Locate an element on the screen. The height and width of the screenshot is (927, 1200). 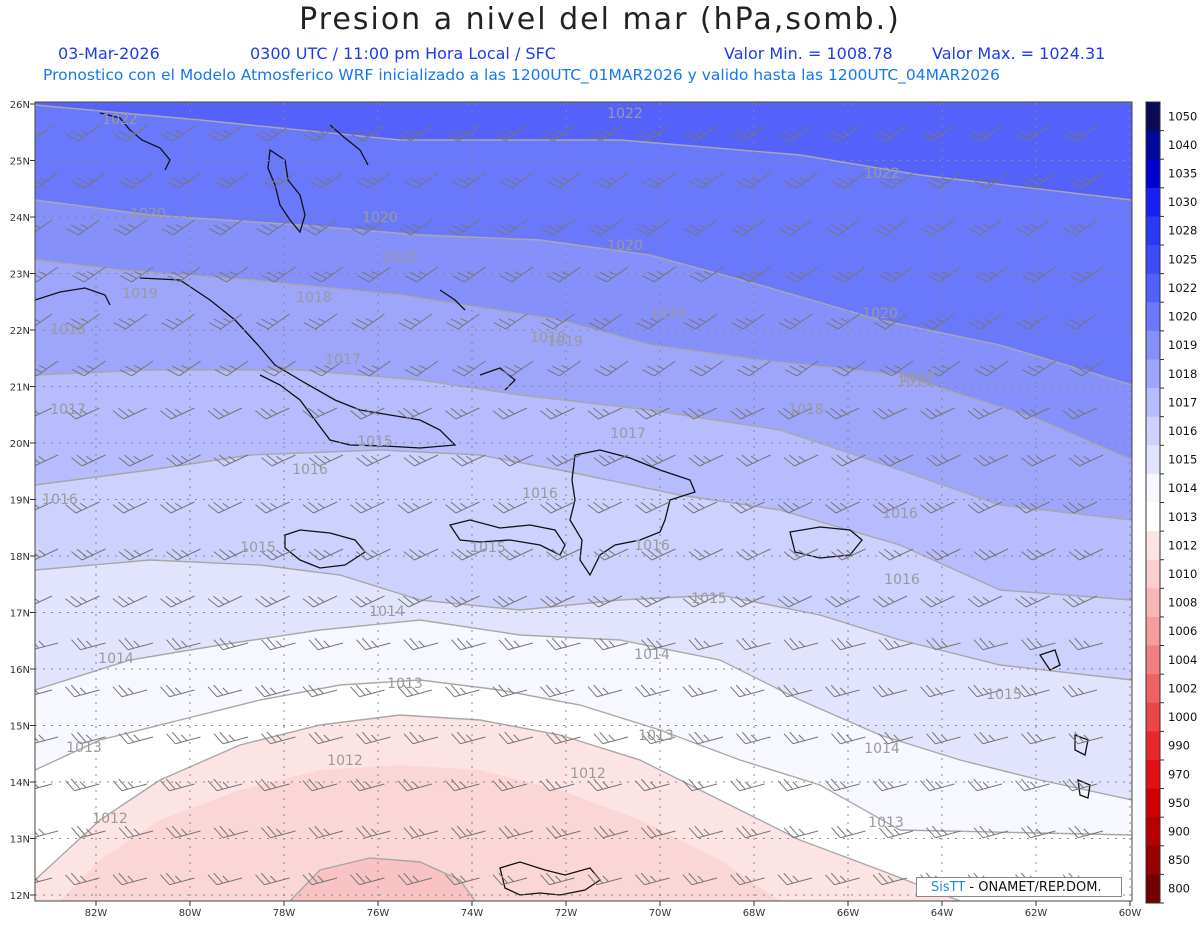
lon-label-76w: 76W is located at coordinates (378, 913).